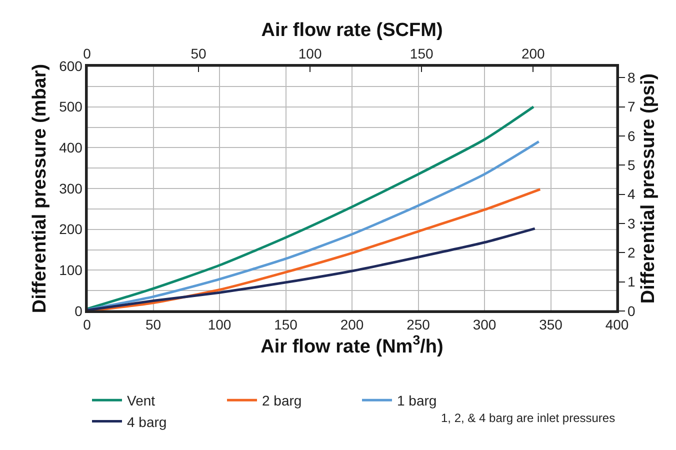 The height and width of the screenshot is (450, 676). What do you see at coordinates (648, 188) in the screenshot?
I see `y2-axis-title: Differential pressure (psi)` at bounding box center [648, 188].